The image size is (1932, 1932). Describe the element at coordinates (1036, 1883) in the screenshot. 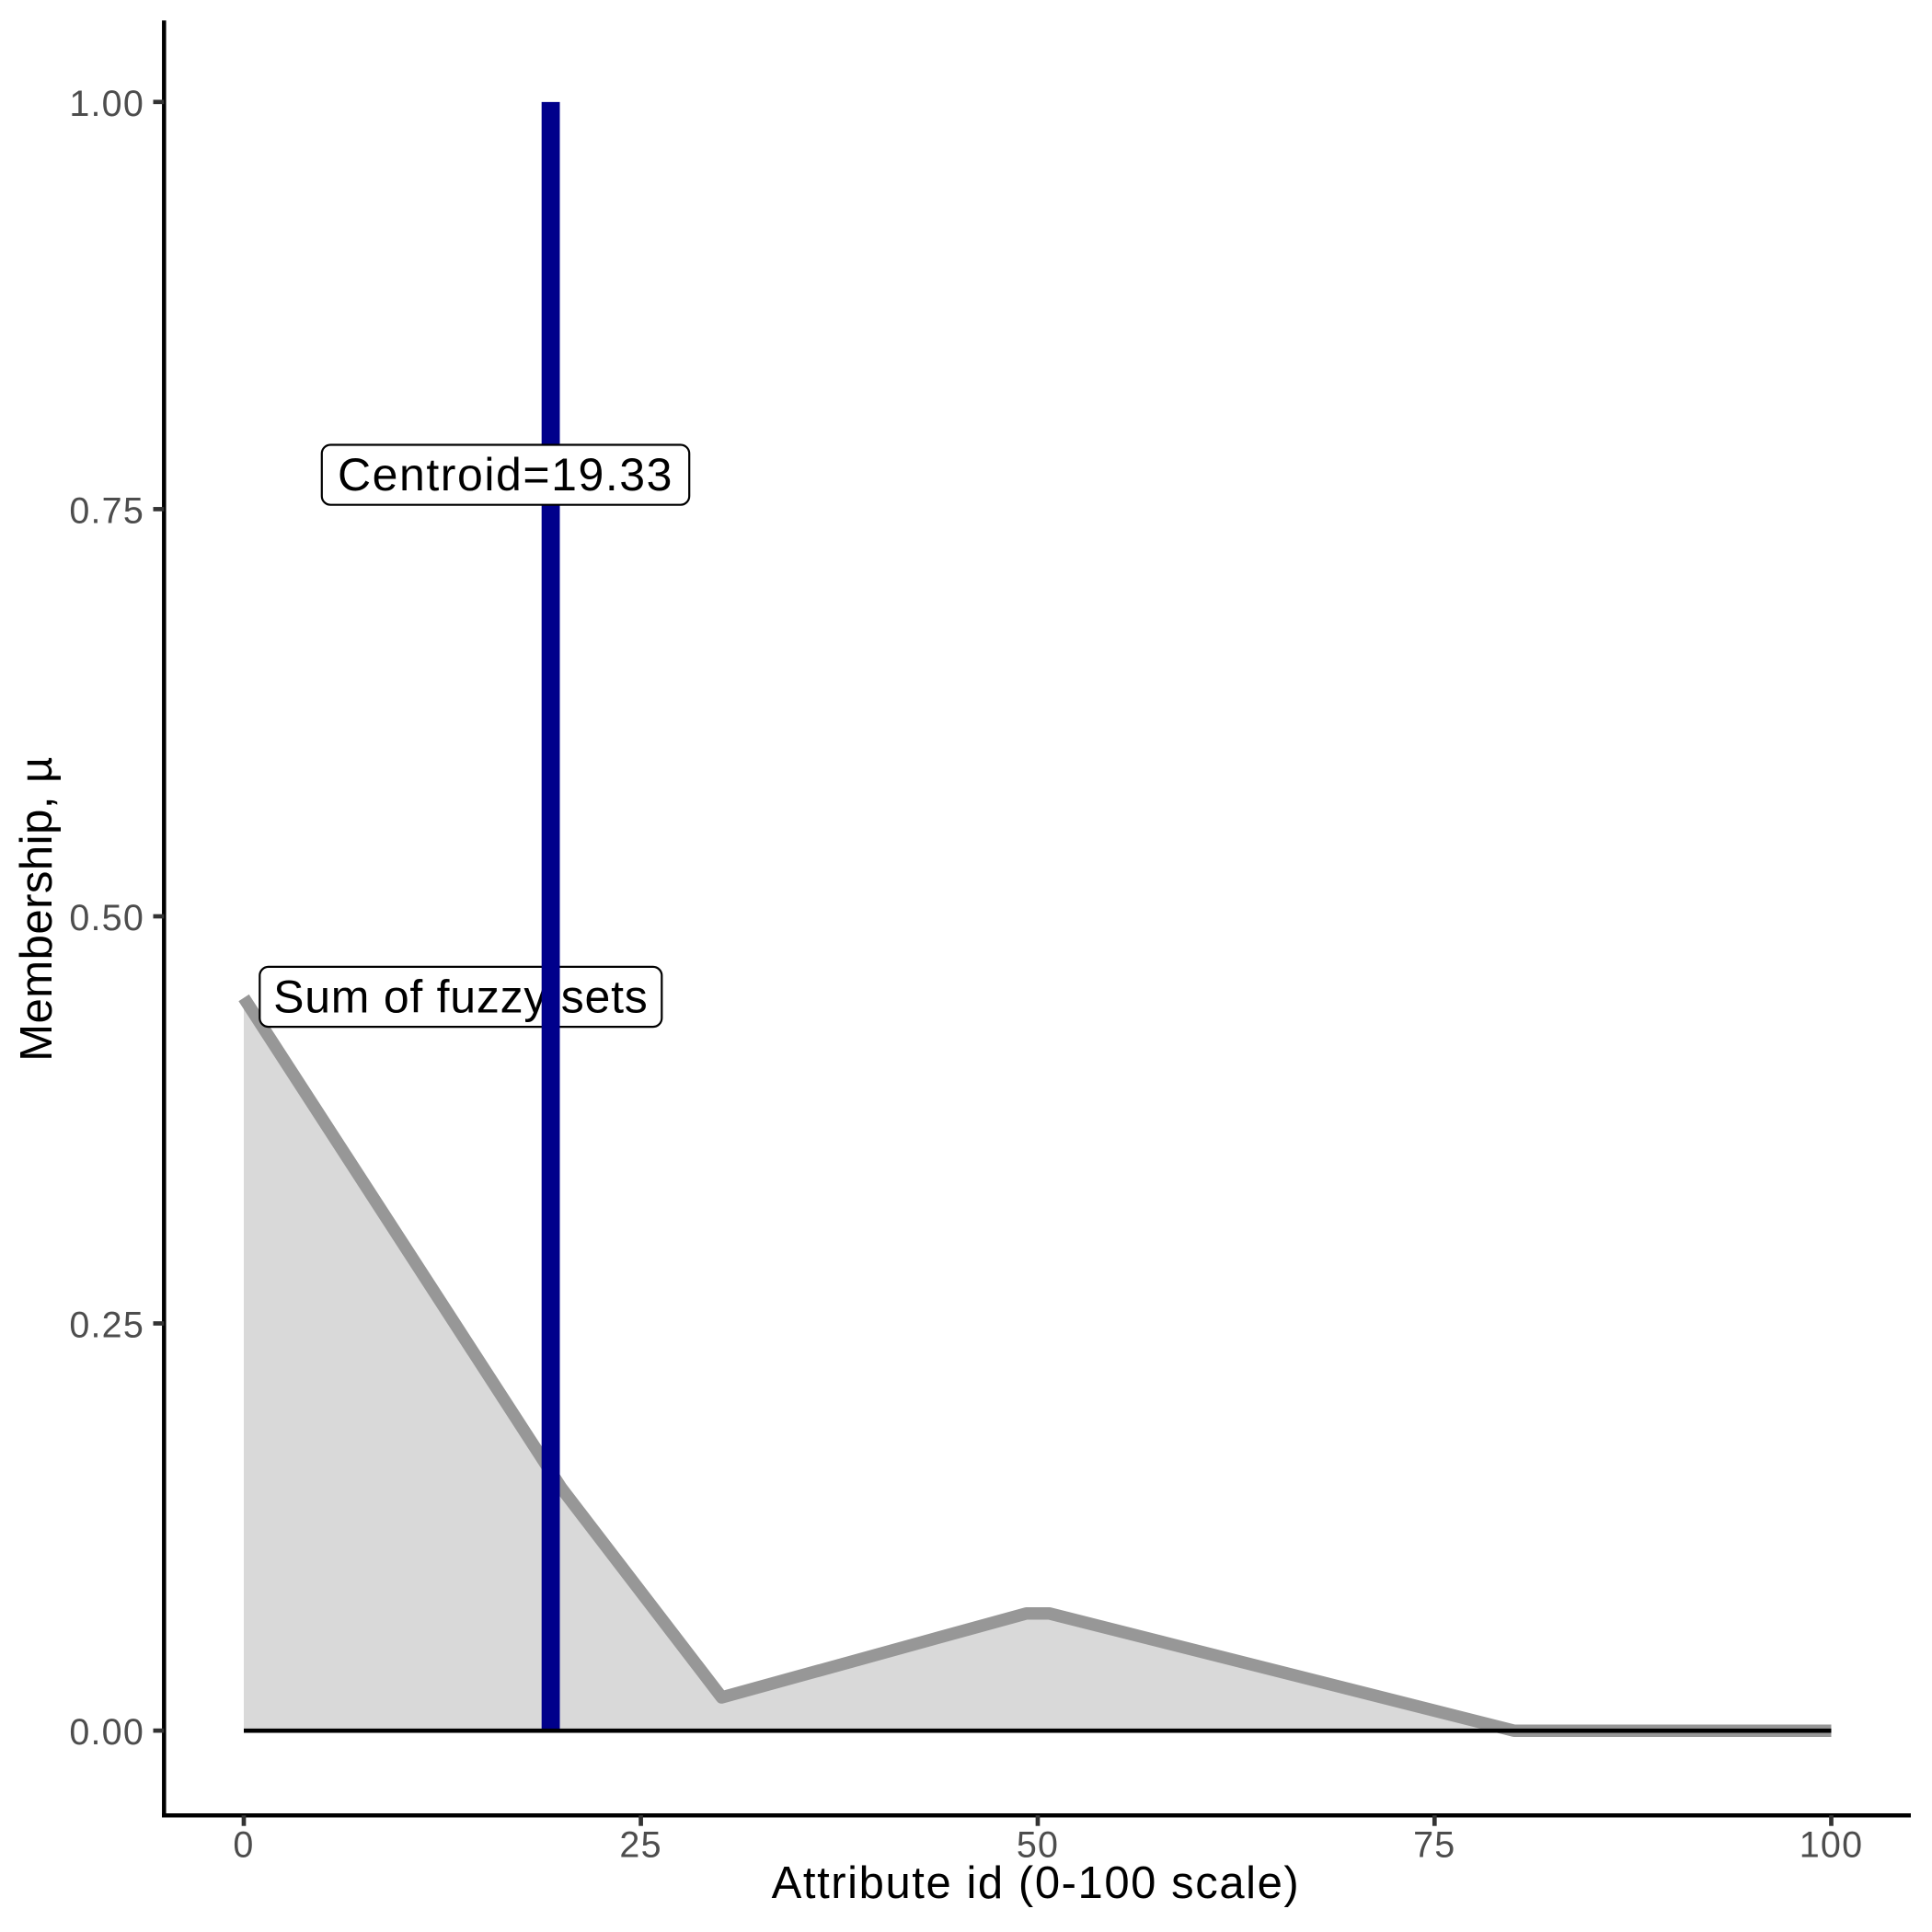

I see `svg-text: Attribute id (0-100 scale)` at that location.